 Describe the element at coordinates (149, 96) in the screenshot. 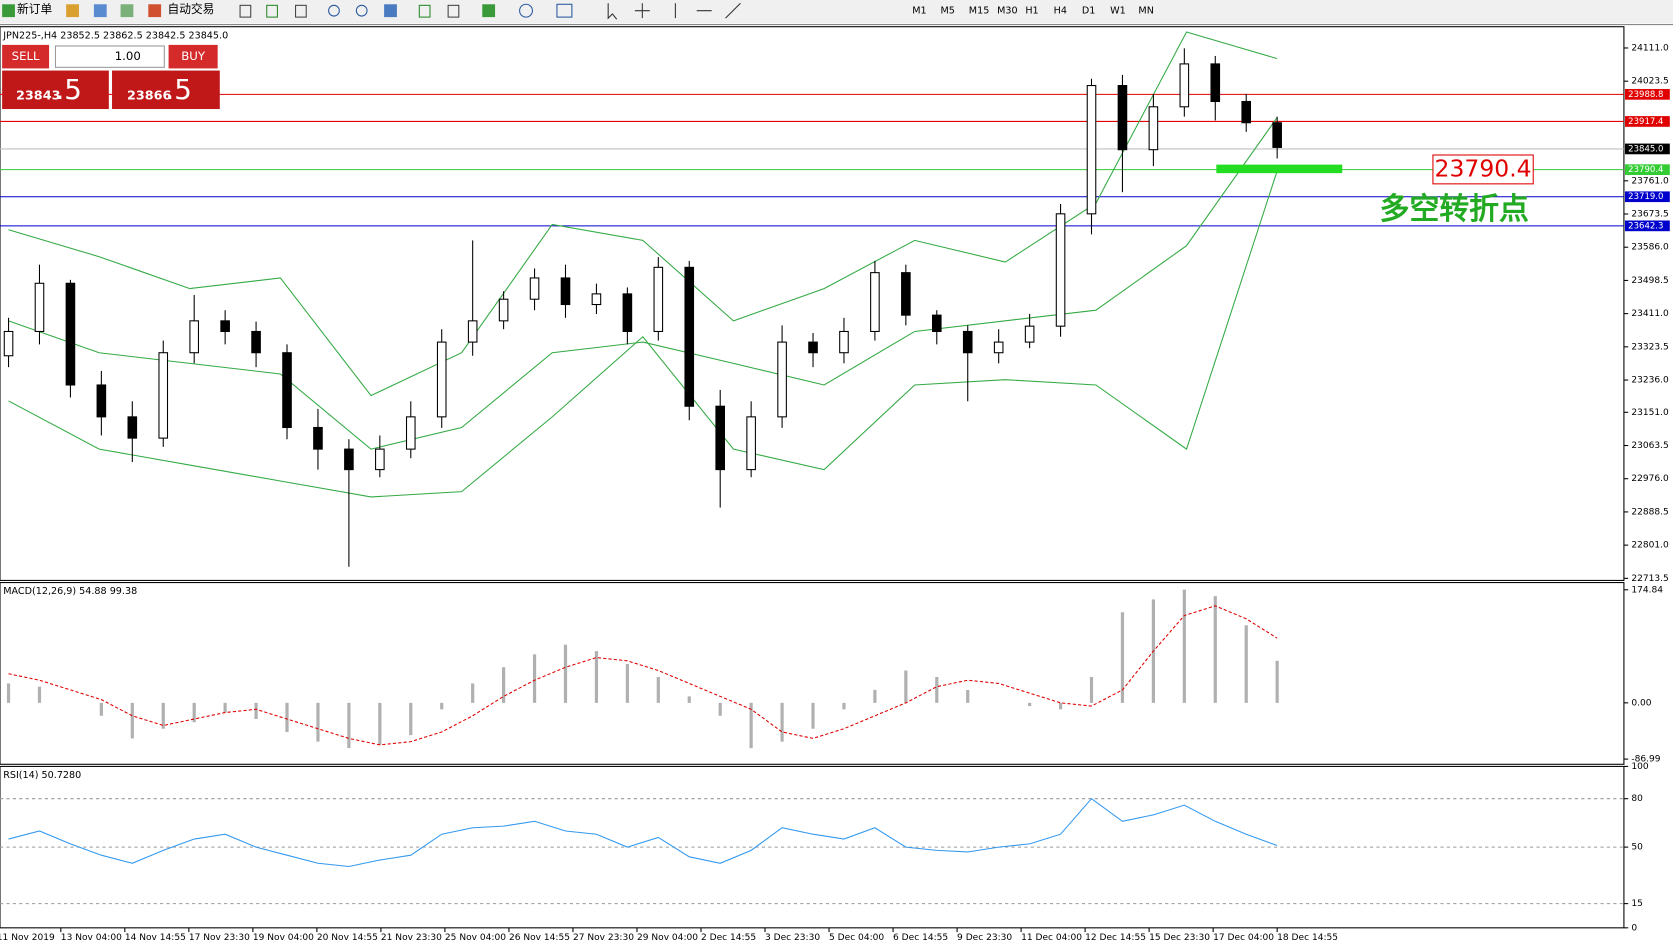

I see `buy-price: 23866` at that location.